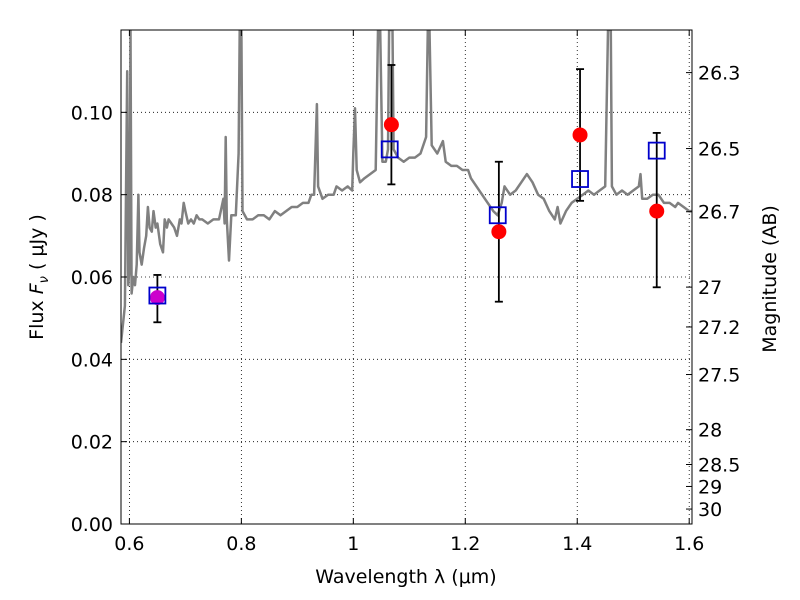  What do you see at coordinates (710, 431) in the screenshot?
I see `y2-tick-label: 28` at bounding box center [710, 431].